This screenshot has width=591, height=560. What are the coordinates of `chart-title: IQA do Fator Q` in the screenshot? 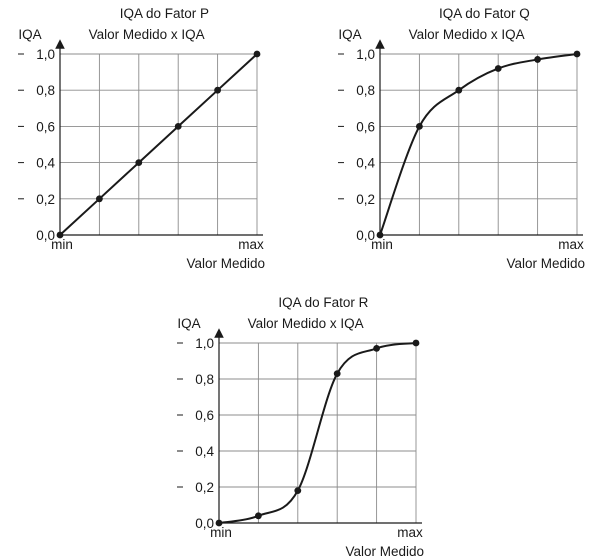 It's located at (484, 13).